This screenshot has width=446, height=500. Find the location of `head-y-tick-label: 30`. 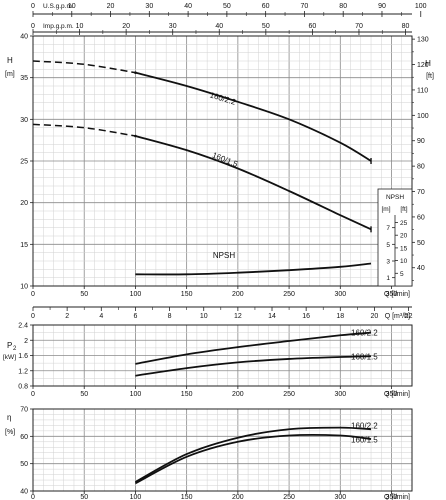

head-y-tick-label: 30 is located at coordinates (24, 120).